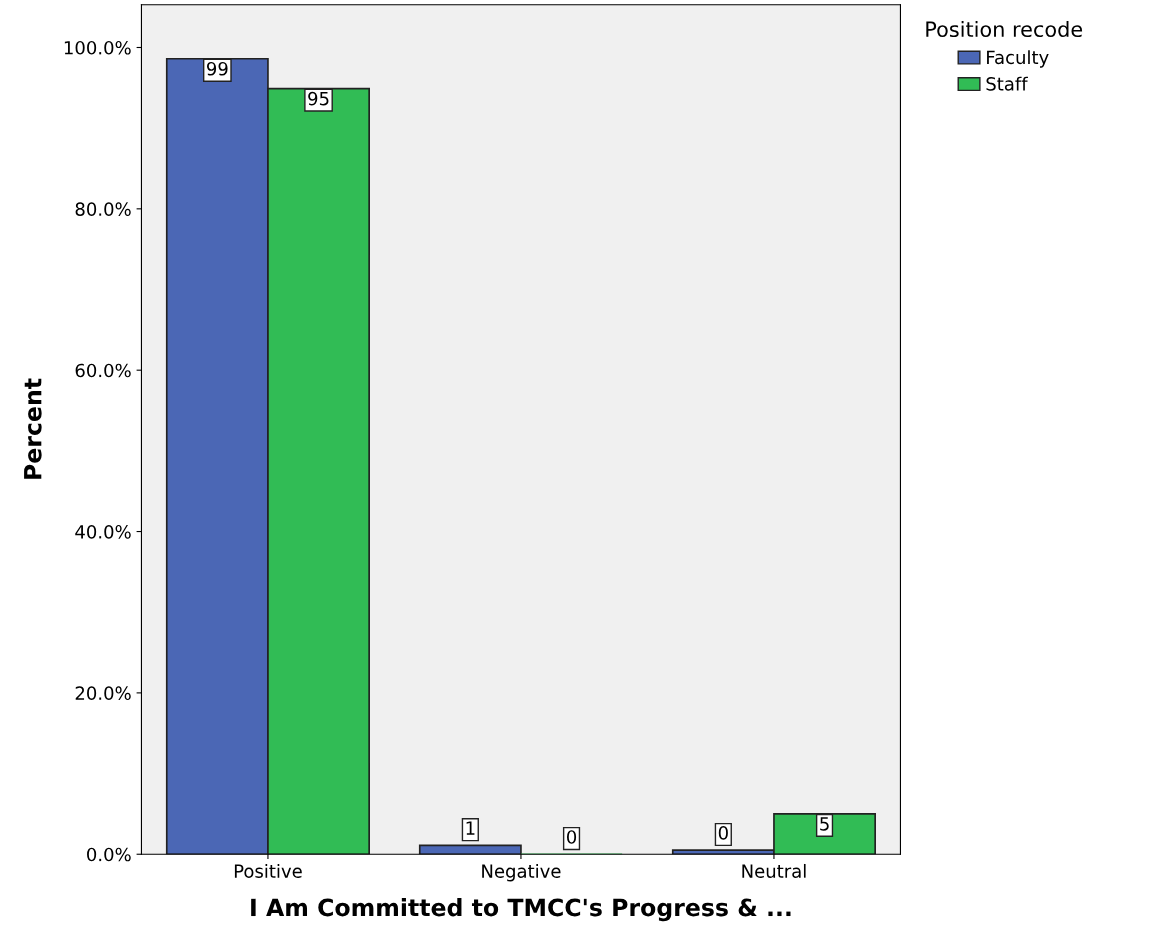 This screenshot has height=946, width=1150. Describe the element at coordinates (470, 828) in the screenshot. I see `data-label: 1` at that location.